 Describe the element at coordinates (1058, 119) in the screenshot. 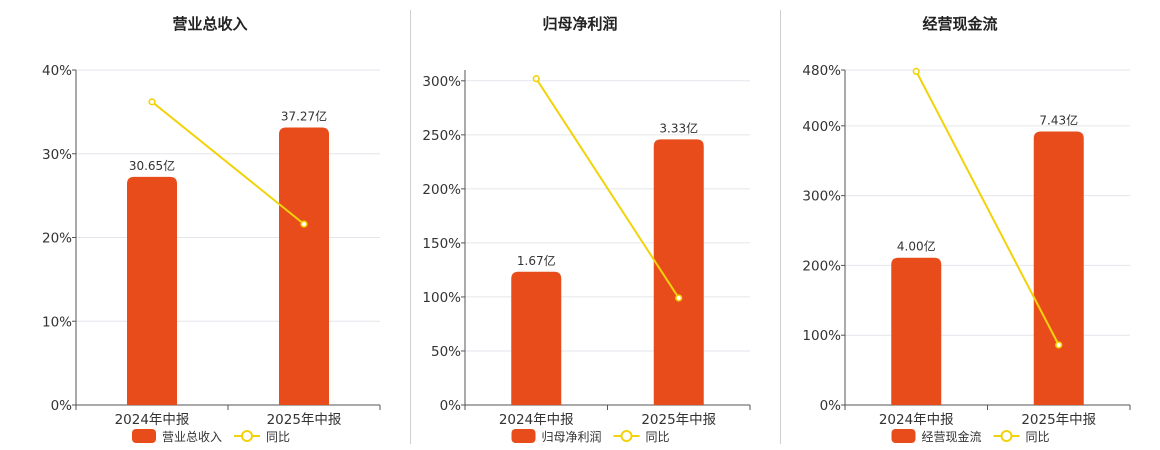

I see `bar-data-label: 7.43亿` at that location.